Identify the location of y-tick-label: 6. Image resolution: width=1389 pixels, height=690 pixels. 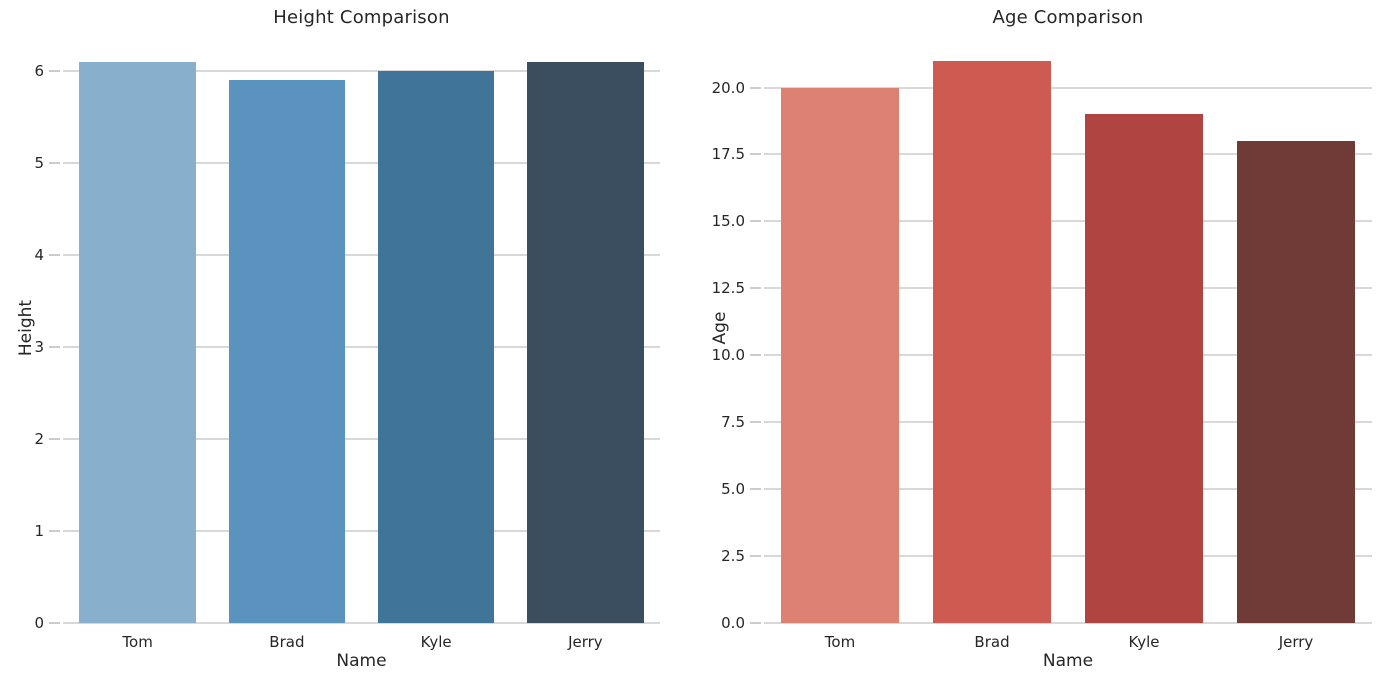
(39, 70).